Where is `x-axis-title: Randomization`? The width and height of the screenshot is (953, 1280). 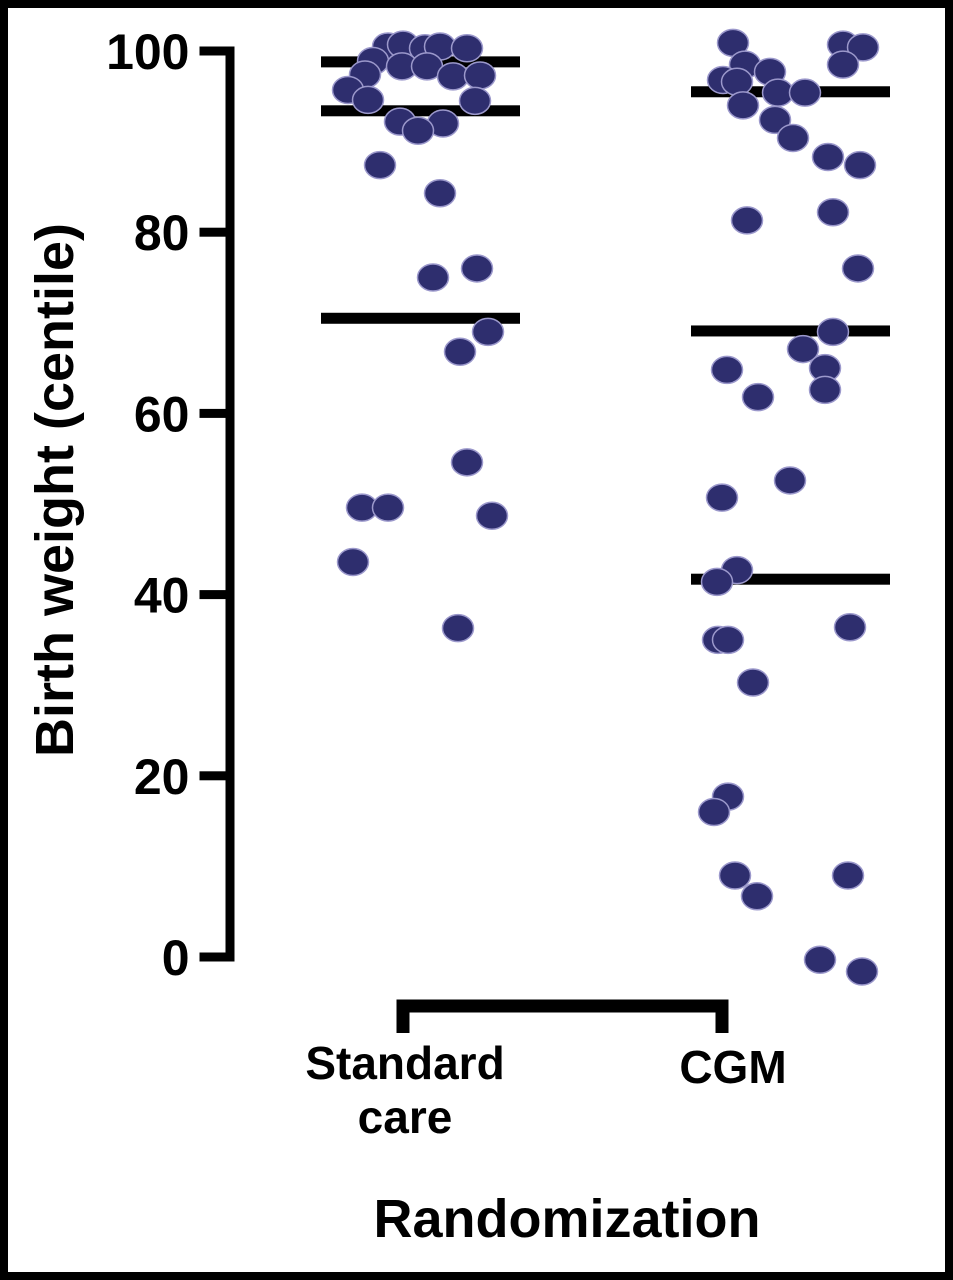 x-axis-title: Randomization is located at coordinates (567, 1219).